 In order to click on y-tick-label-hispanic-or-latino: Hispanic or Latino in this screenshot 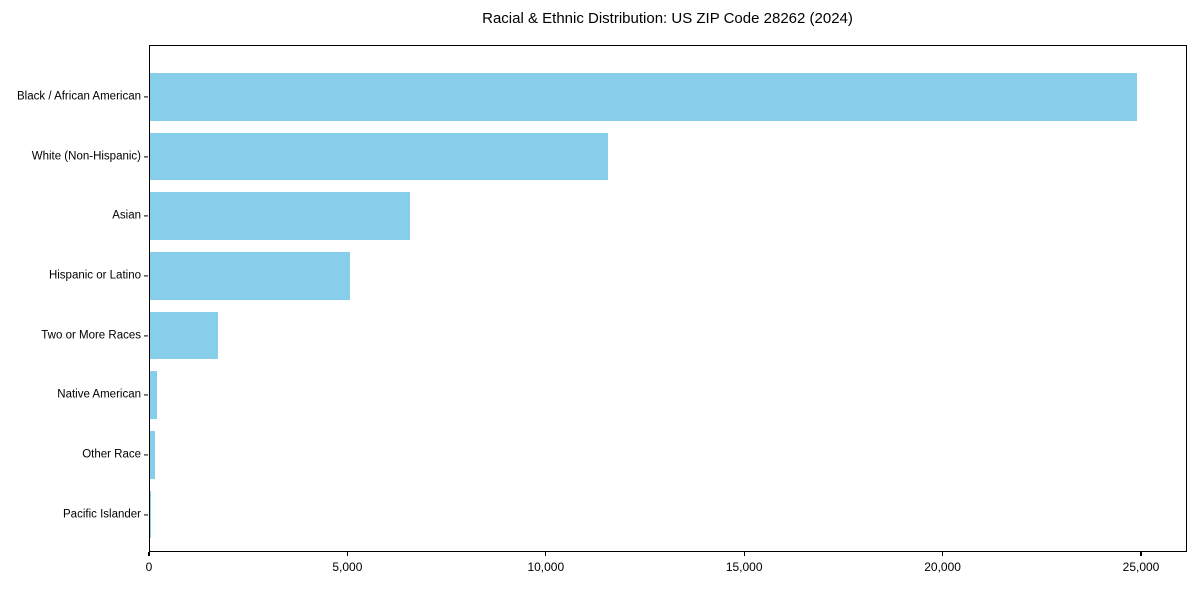, I will do `click(94, 275)`.